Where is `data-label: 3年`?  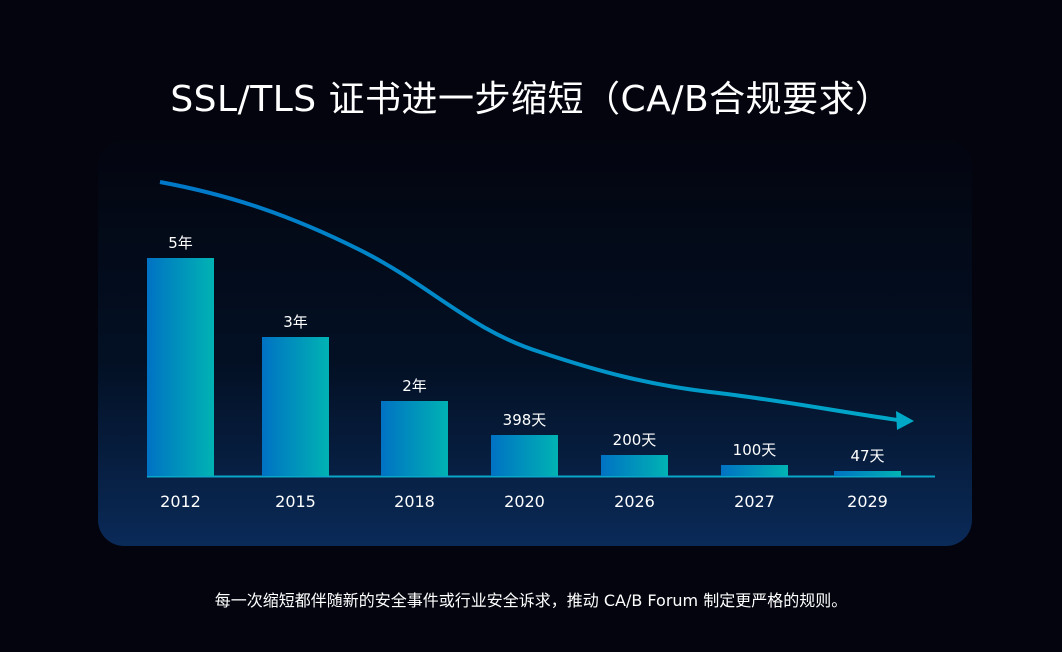
data-label: 3年 is located at coordinates (295, 322).